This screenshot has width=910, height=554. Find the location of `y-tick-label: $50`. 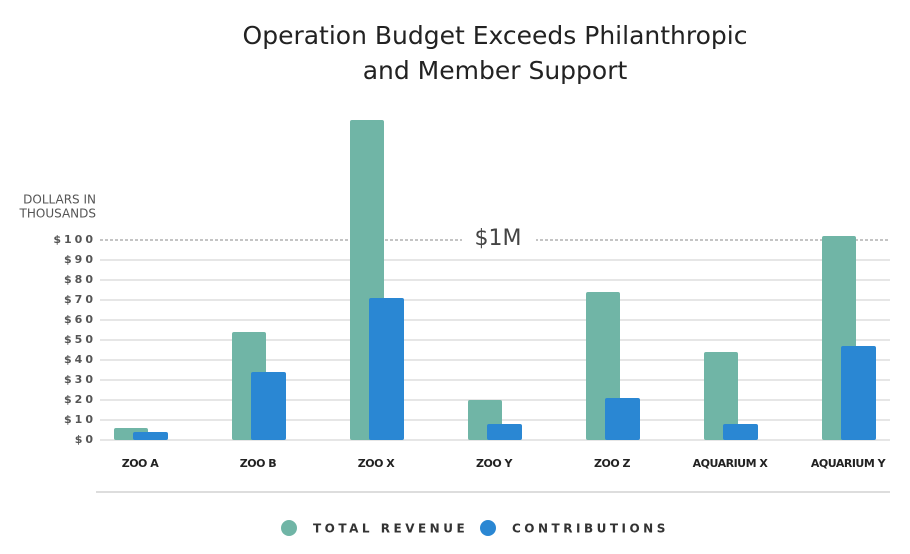

y-tick-label: $50 is located at coordinates (80, 339).